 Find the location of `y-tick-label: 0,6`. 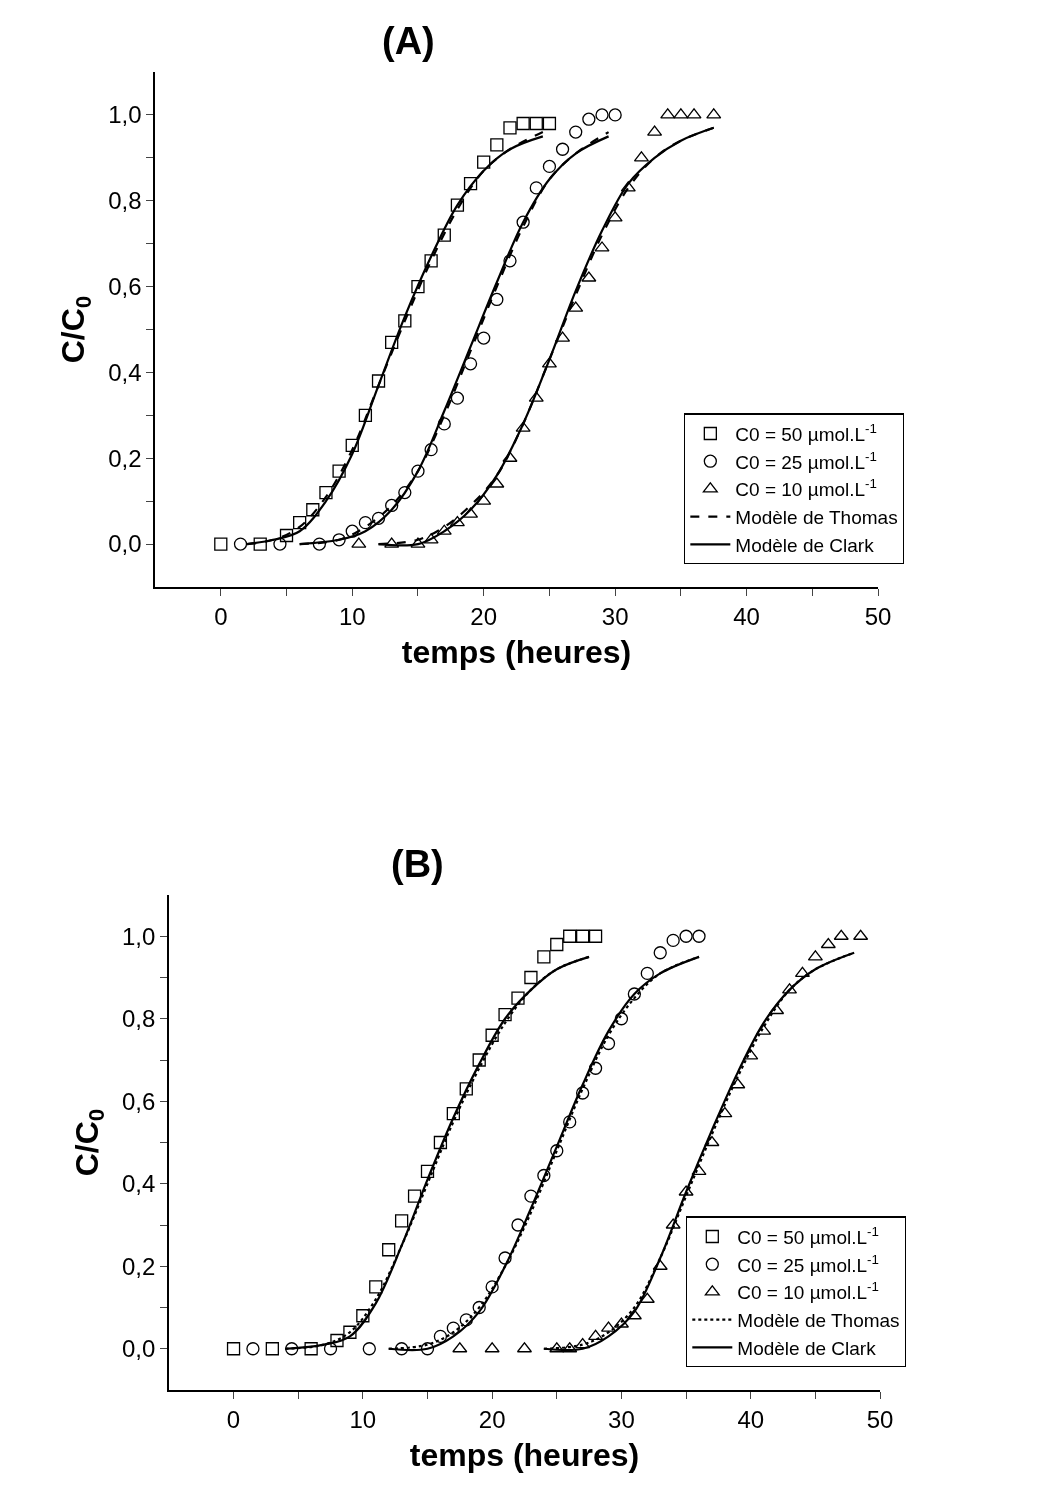

y-tick-label: 0,6 is located at coordinates (125, 286).